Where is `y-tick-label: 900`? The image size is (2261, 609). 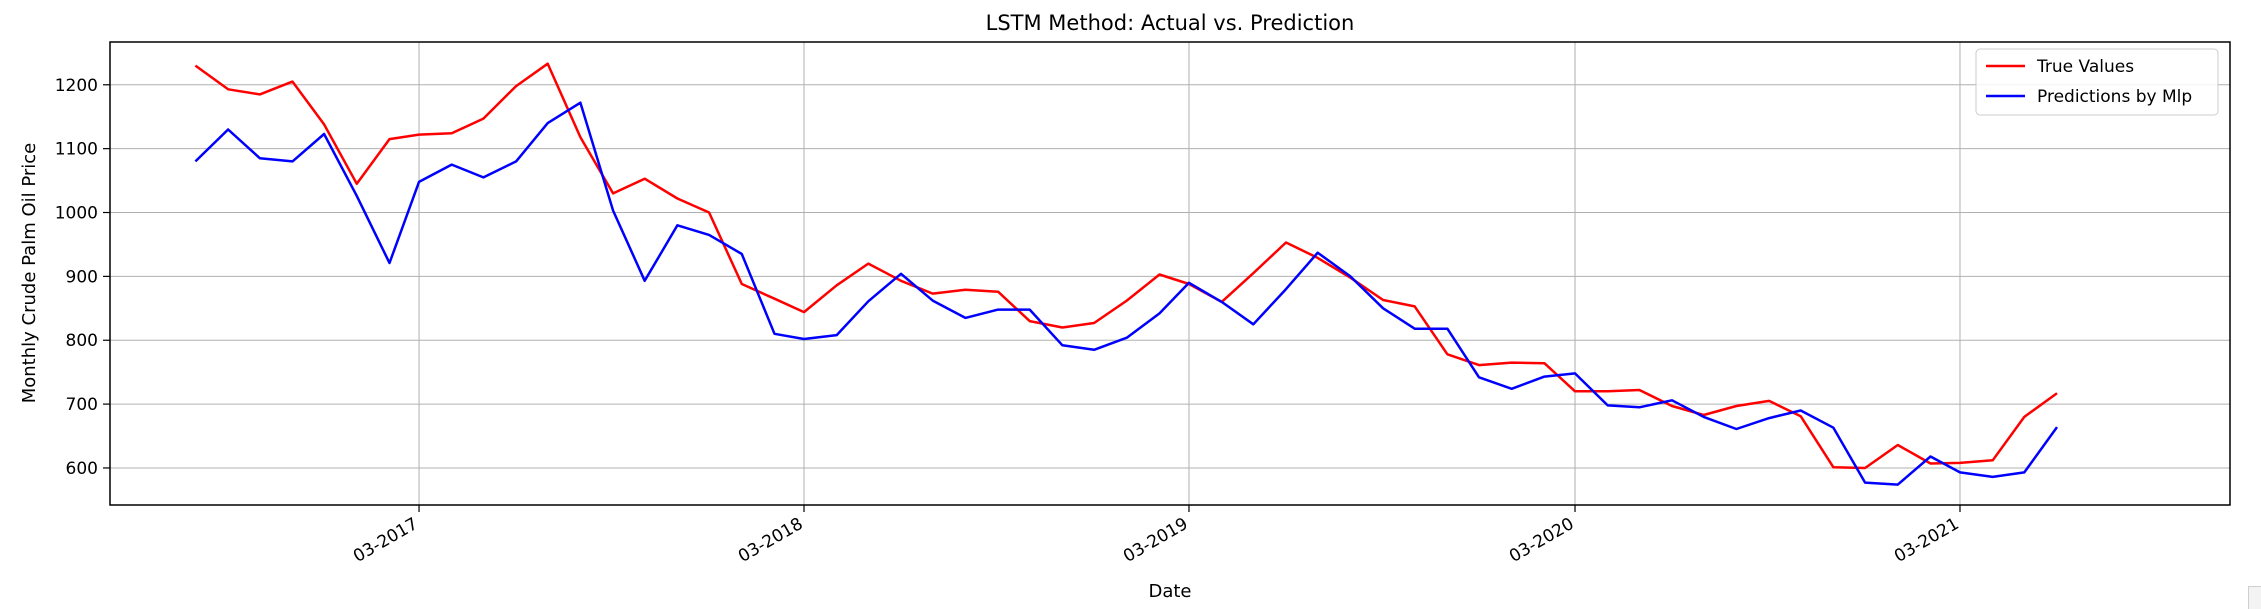
y-tick-label: 900 is located at coordinates (82, 277).